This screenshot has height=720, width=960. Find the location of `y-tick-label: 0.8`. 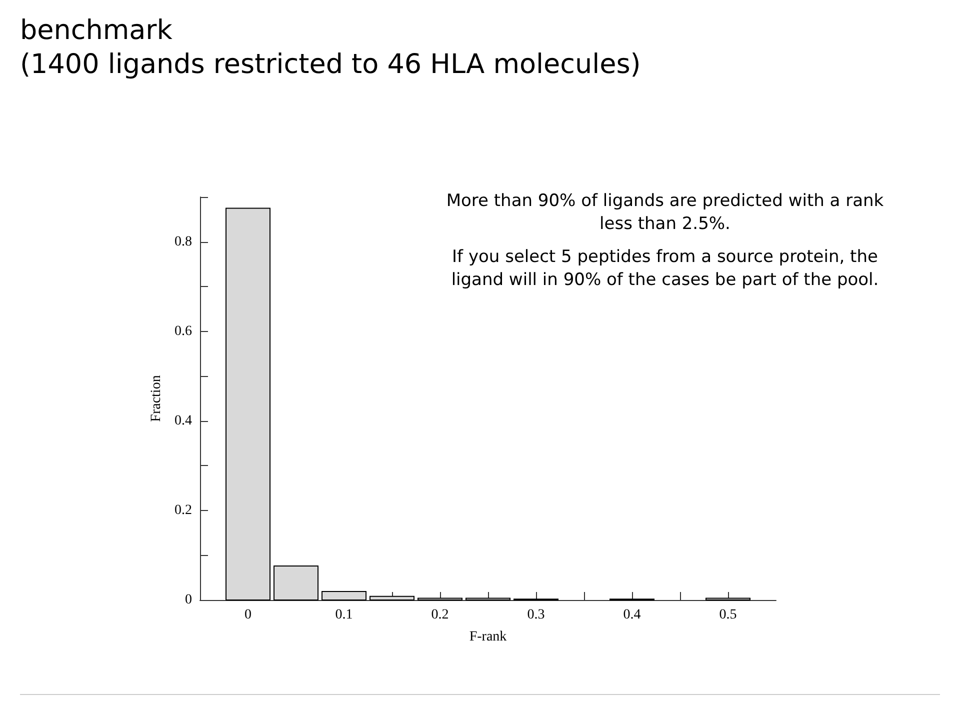

y-tick-label: 0.8 is located at coordinates (183, 242).